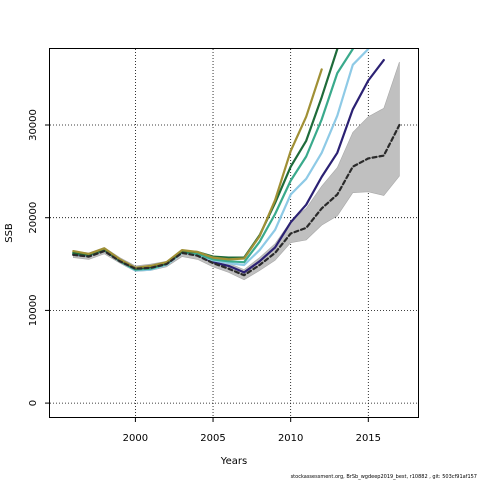  I want to click on x-tick-label: 2010, so click(290, 438).